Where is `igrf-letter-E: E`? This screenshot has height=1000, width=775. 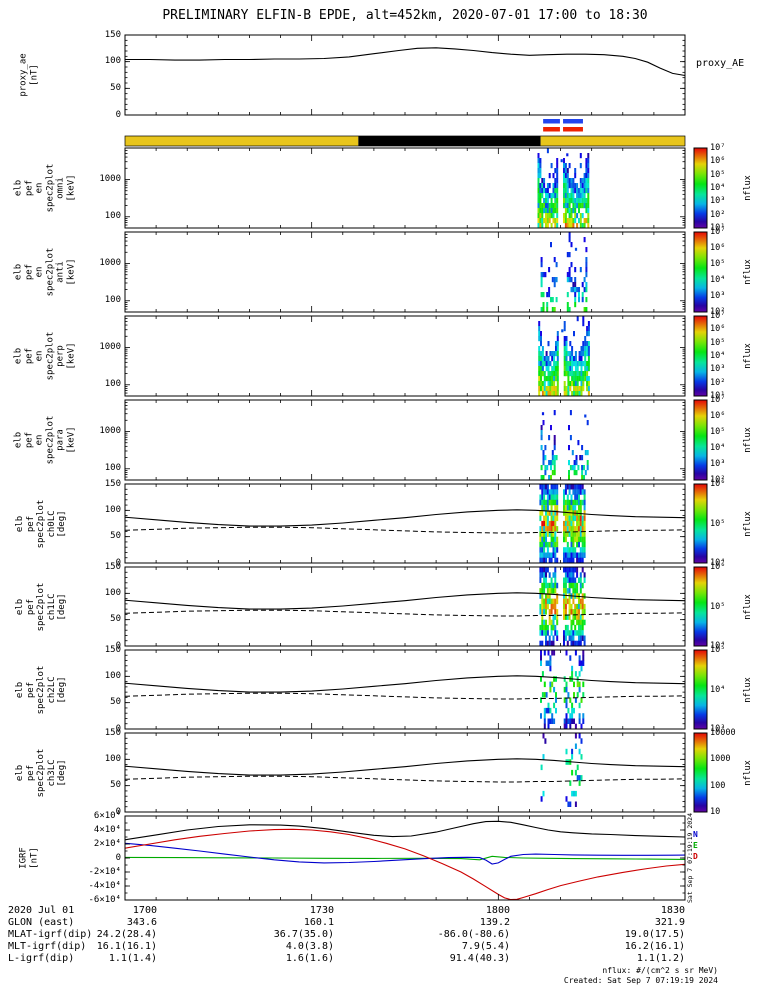
igrf-letter-E: E is located at coordinates (695, 845).